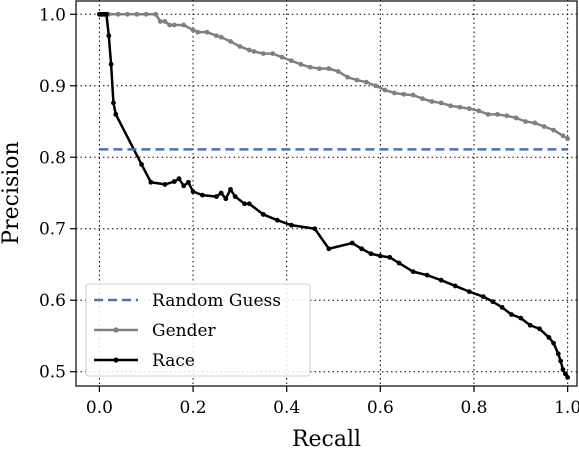  What do you see at coordinates (193, 408) in the screenshot?
I see `x-tick-label: 0.2` at bounding box center [193, 408].